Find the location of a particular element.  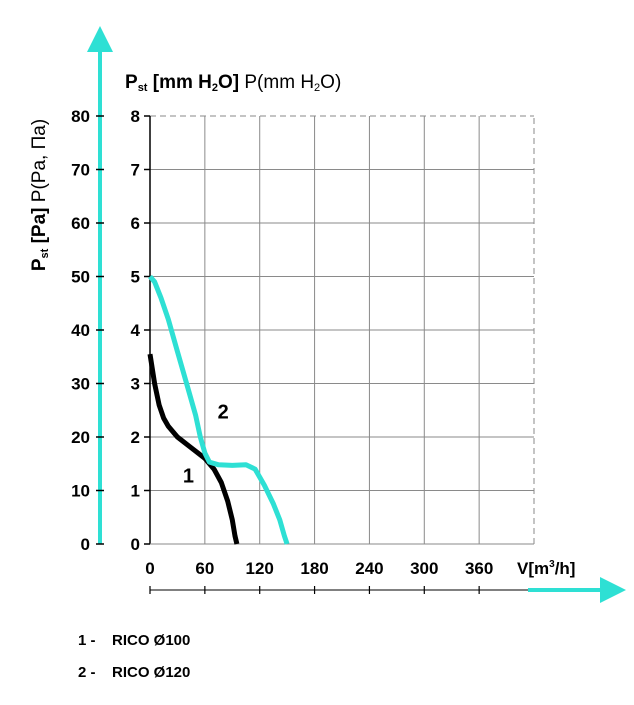

legend-item-1: 1 - RICO Ø100 is located at coordinates (134, 640).